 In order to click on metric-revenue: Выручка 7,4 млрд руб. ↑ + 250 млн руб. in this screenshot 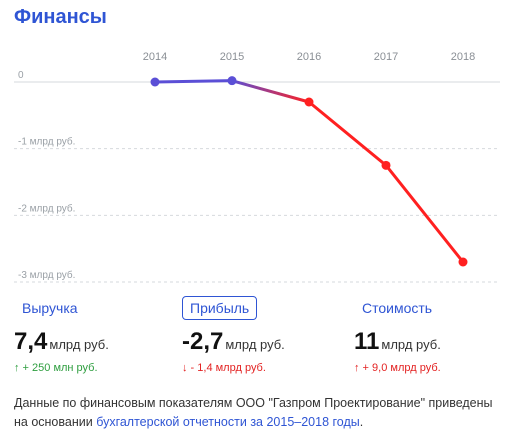, I will do `click(89, 335)`.